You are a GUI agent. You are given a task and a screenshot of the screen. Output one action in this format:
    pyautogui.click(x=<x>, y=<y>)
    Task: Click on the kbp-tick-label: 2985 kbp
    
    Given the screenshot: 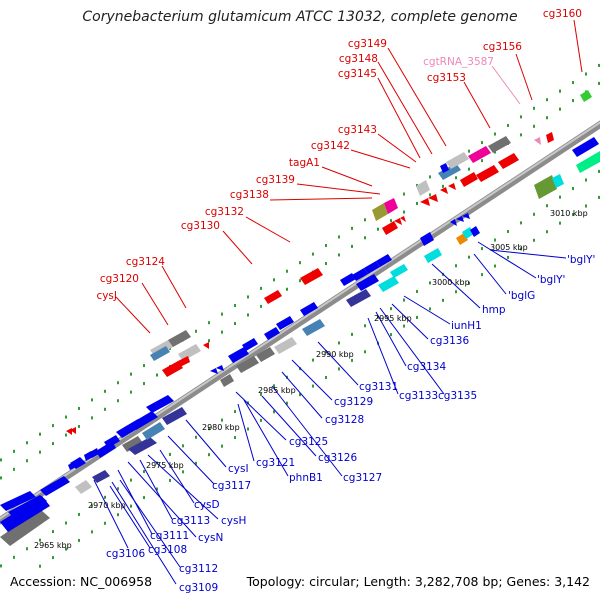 What is the action you would take?
    pyautogui.click(x=277, y=390)
    